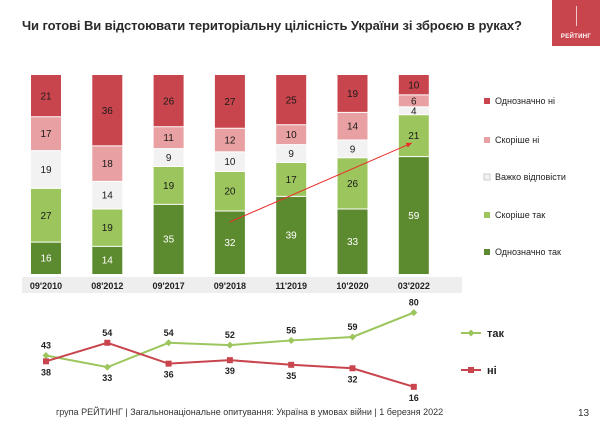 The image size is (600, 424). I want to click on bar-value-label: 6, so click(414, 101).